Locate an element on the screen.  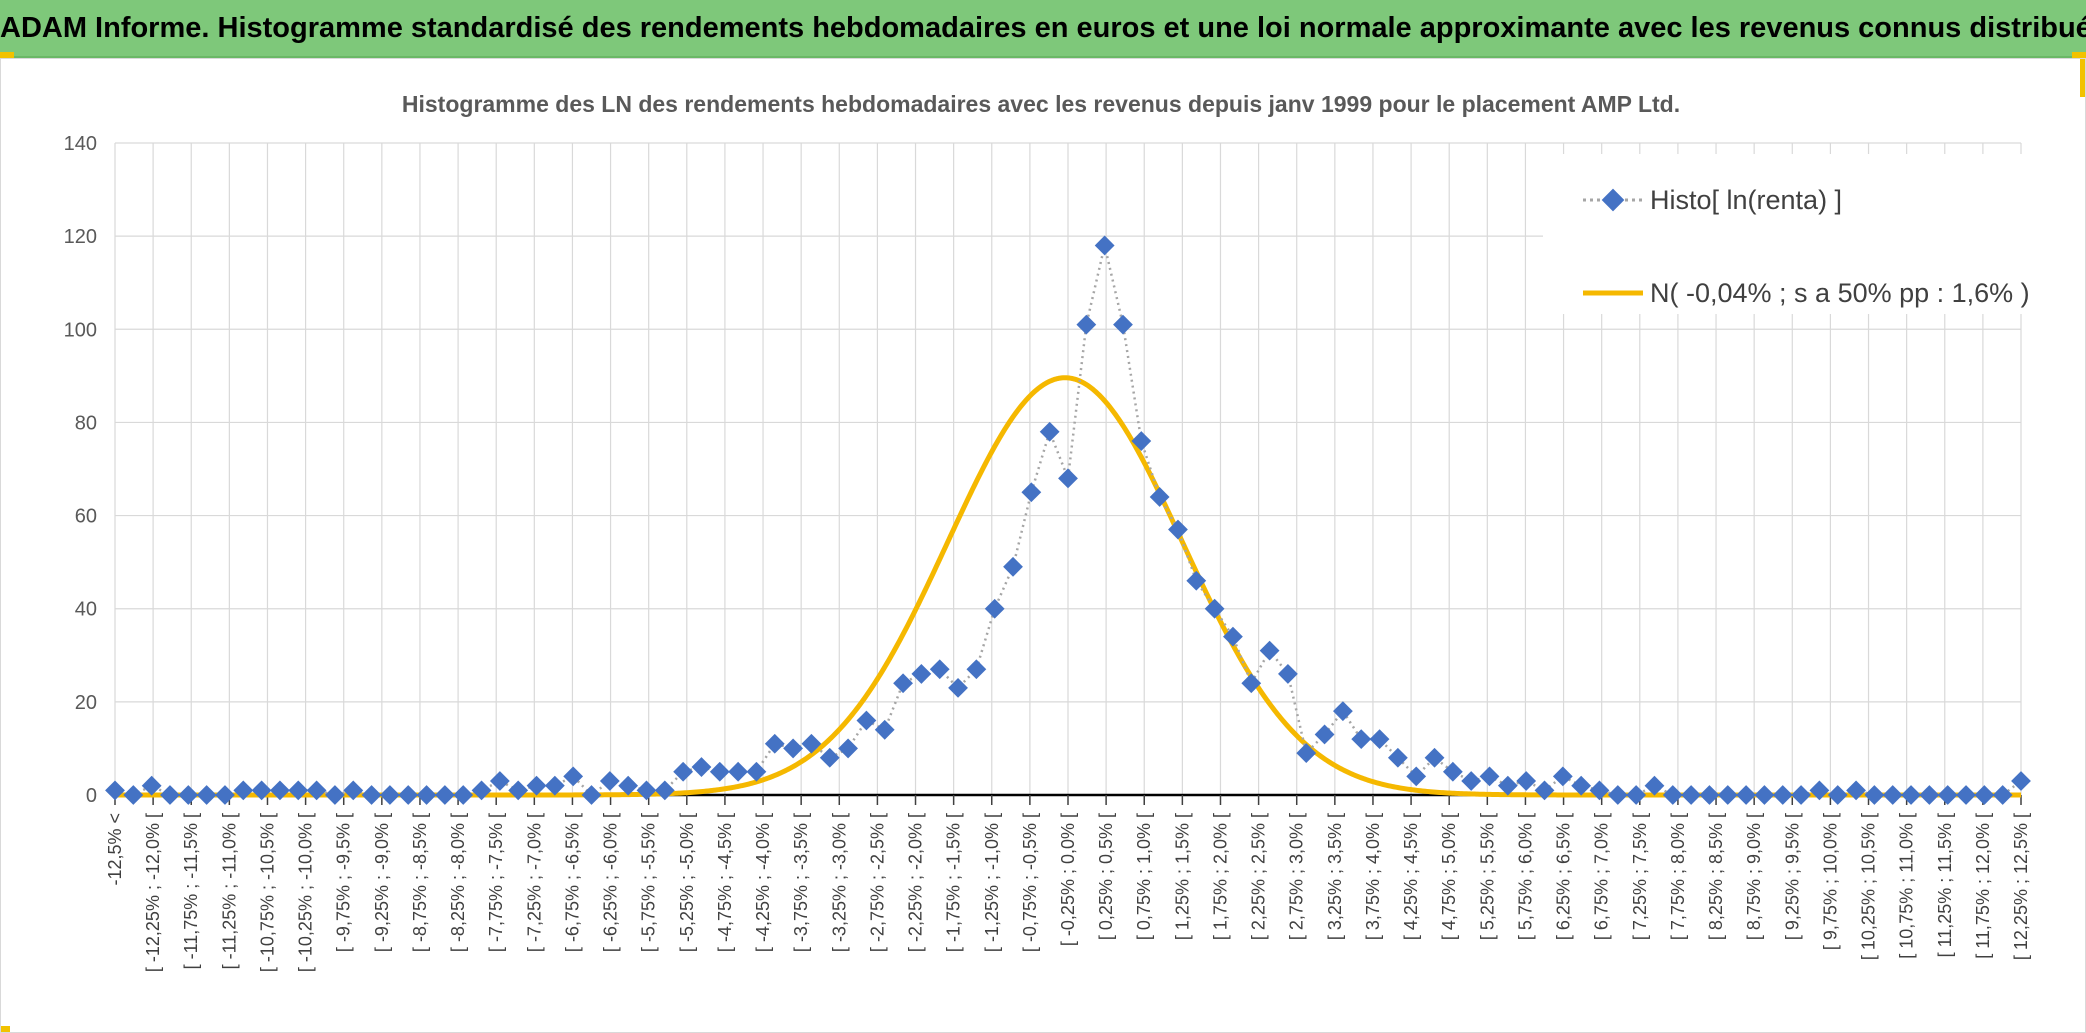
x-tick-label: [ -12,25% ; -12,0% [ is located at coordinates (153, 892).